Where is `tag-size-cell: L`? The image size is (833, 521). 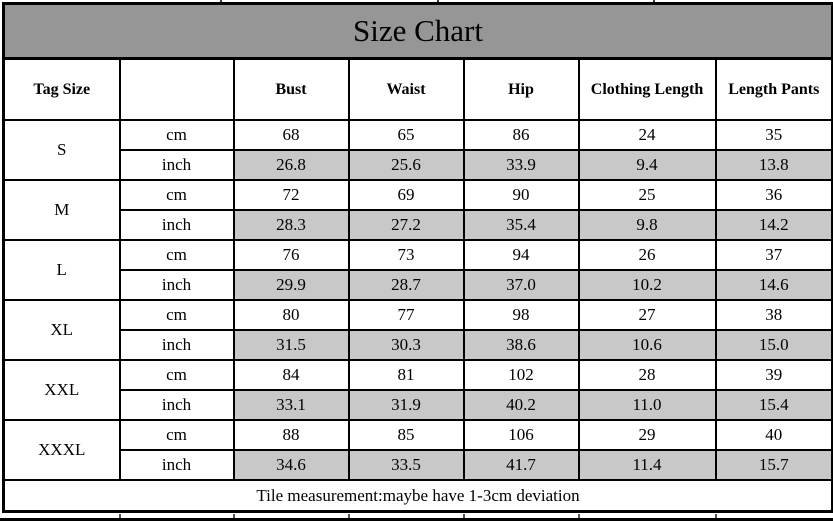 tag-size-cell: L is located at coordinates (61, 270).